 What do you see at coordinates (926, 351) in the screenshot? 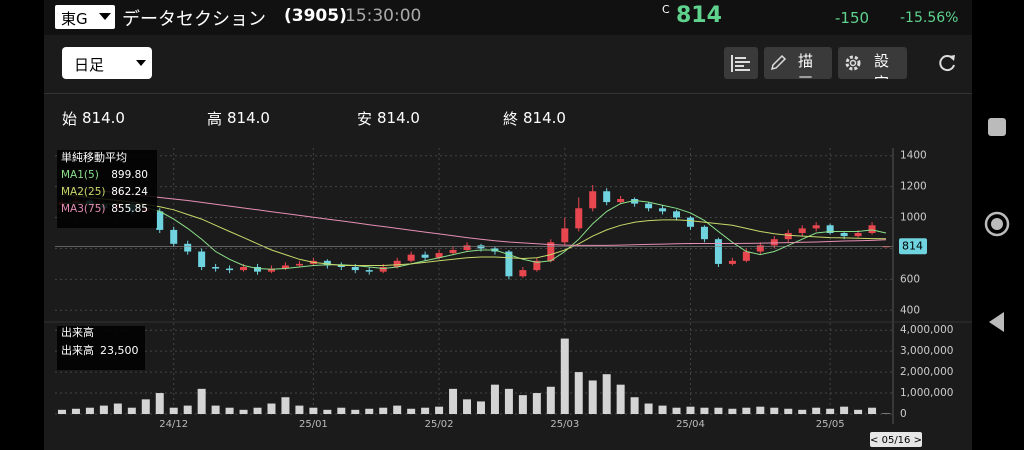
I see `y-tick-label: 3,000,000` at bounding box center [926, 351].